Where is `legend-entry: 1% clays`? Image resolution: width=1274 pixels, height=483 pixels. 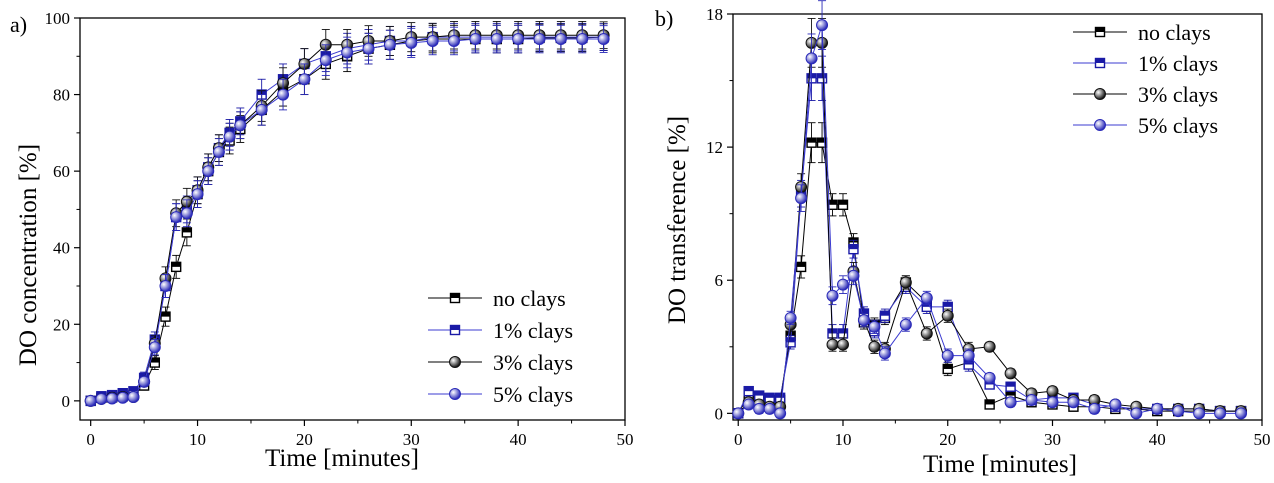 legend-entry: 1% clays is located at coordinates (1145, 63).